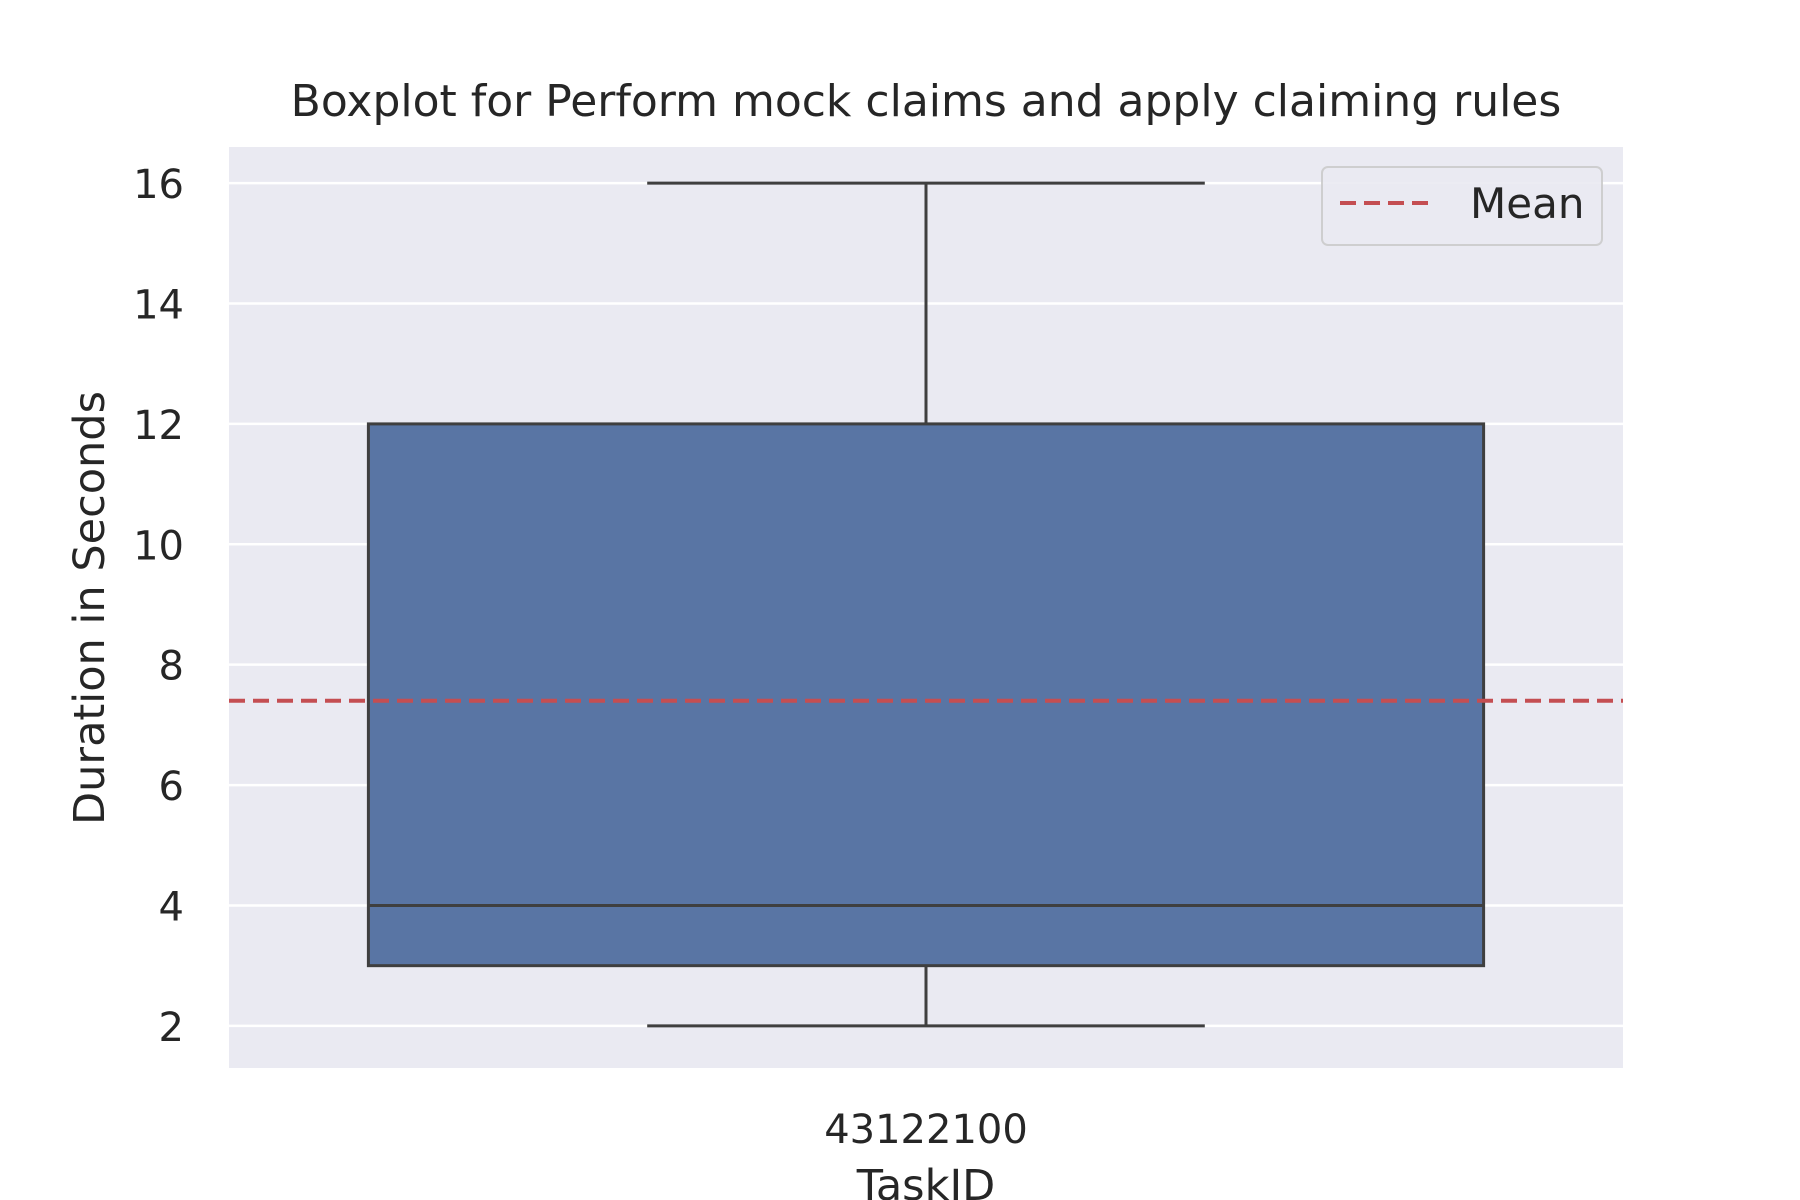 The image size is (1800, 1200). Describe the element at coordinates (171, 667) in the screenshot. I see `y-tick-label: 8` at that location.